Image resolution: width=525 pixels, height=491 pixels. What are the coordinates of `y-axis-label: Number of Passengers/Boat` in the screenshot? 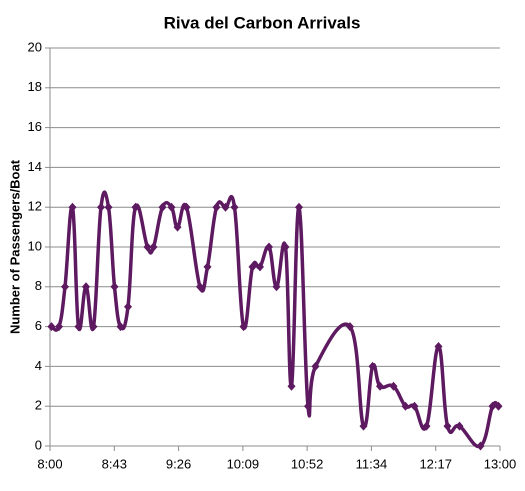 It's located at (14, 246).